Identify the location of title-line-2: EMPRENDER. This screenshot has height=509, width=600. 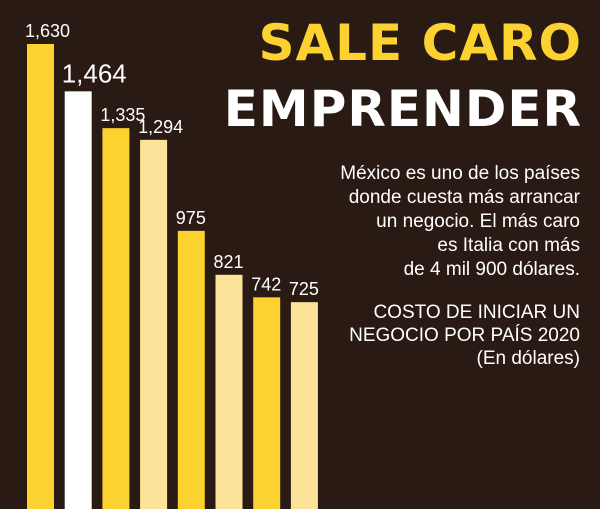
(402, 109).